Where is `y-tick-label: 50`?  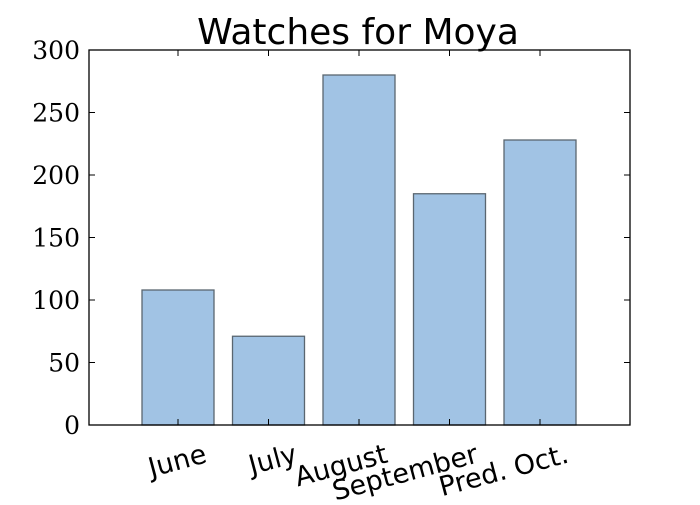 y-tick-label: 50 is located at coordinates (64, 363).